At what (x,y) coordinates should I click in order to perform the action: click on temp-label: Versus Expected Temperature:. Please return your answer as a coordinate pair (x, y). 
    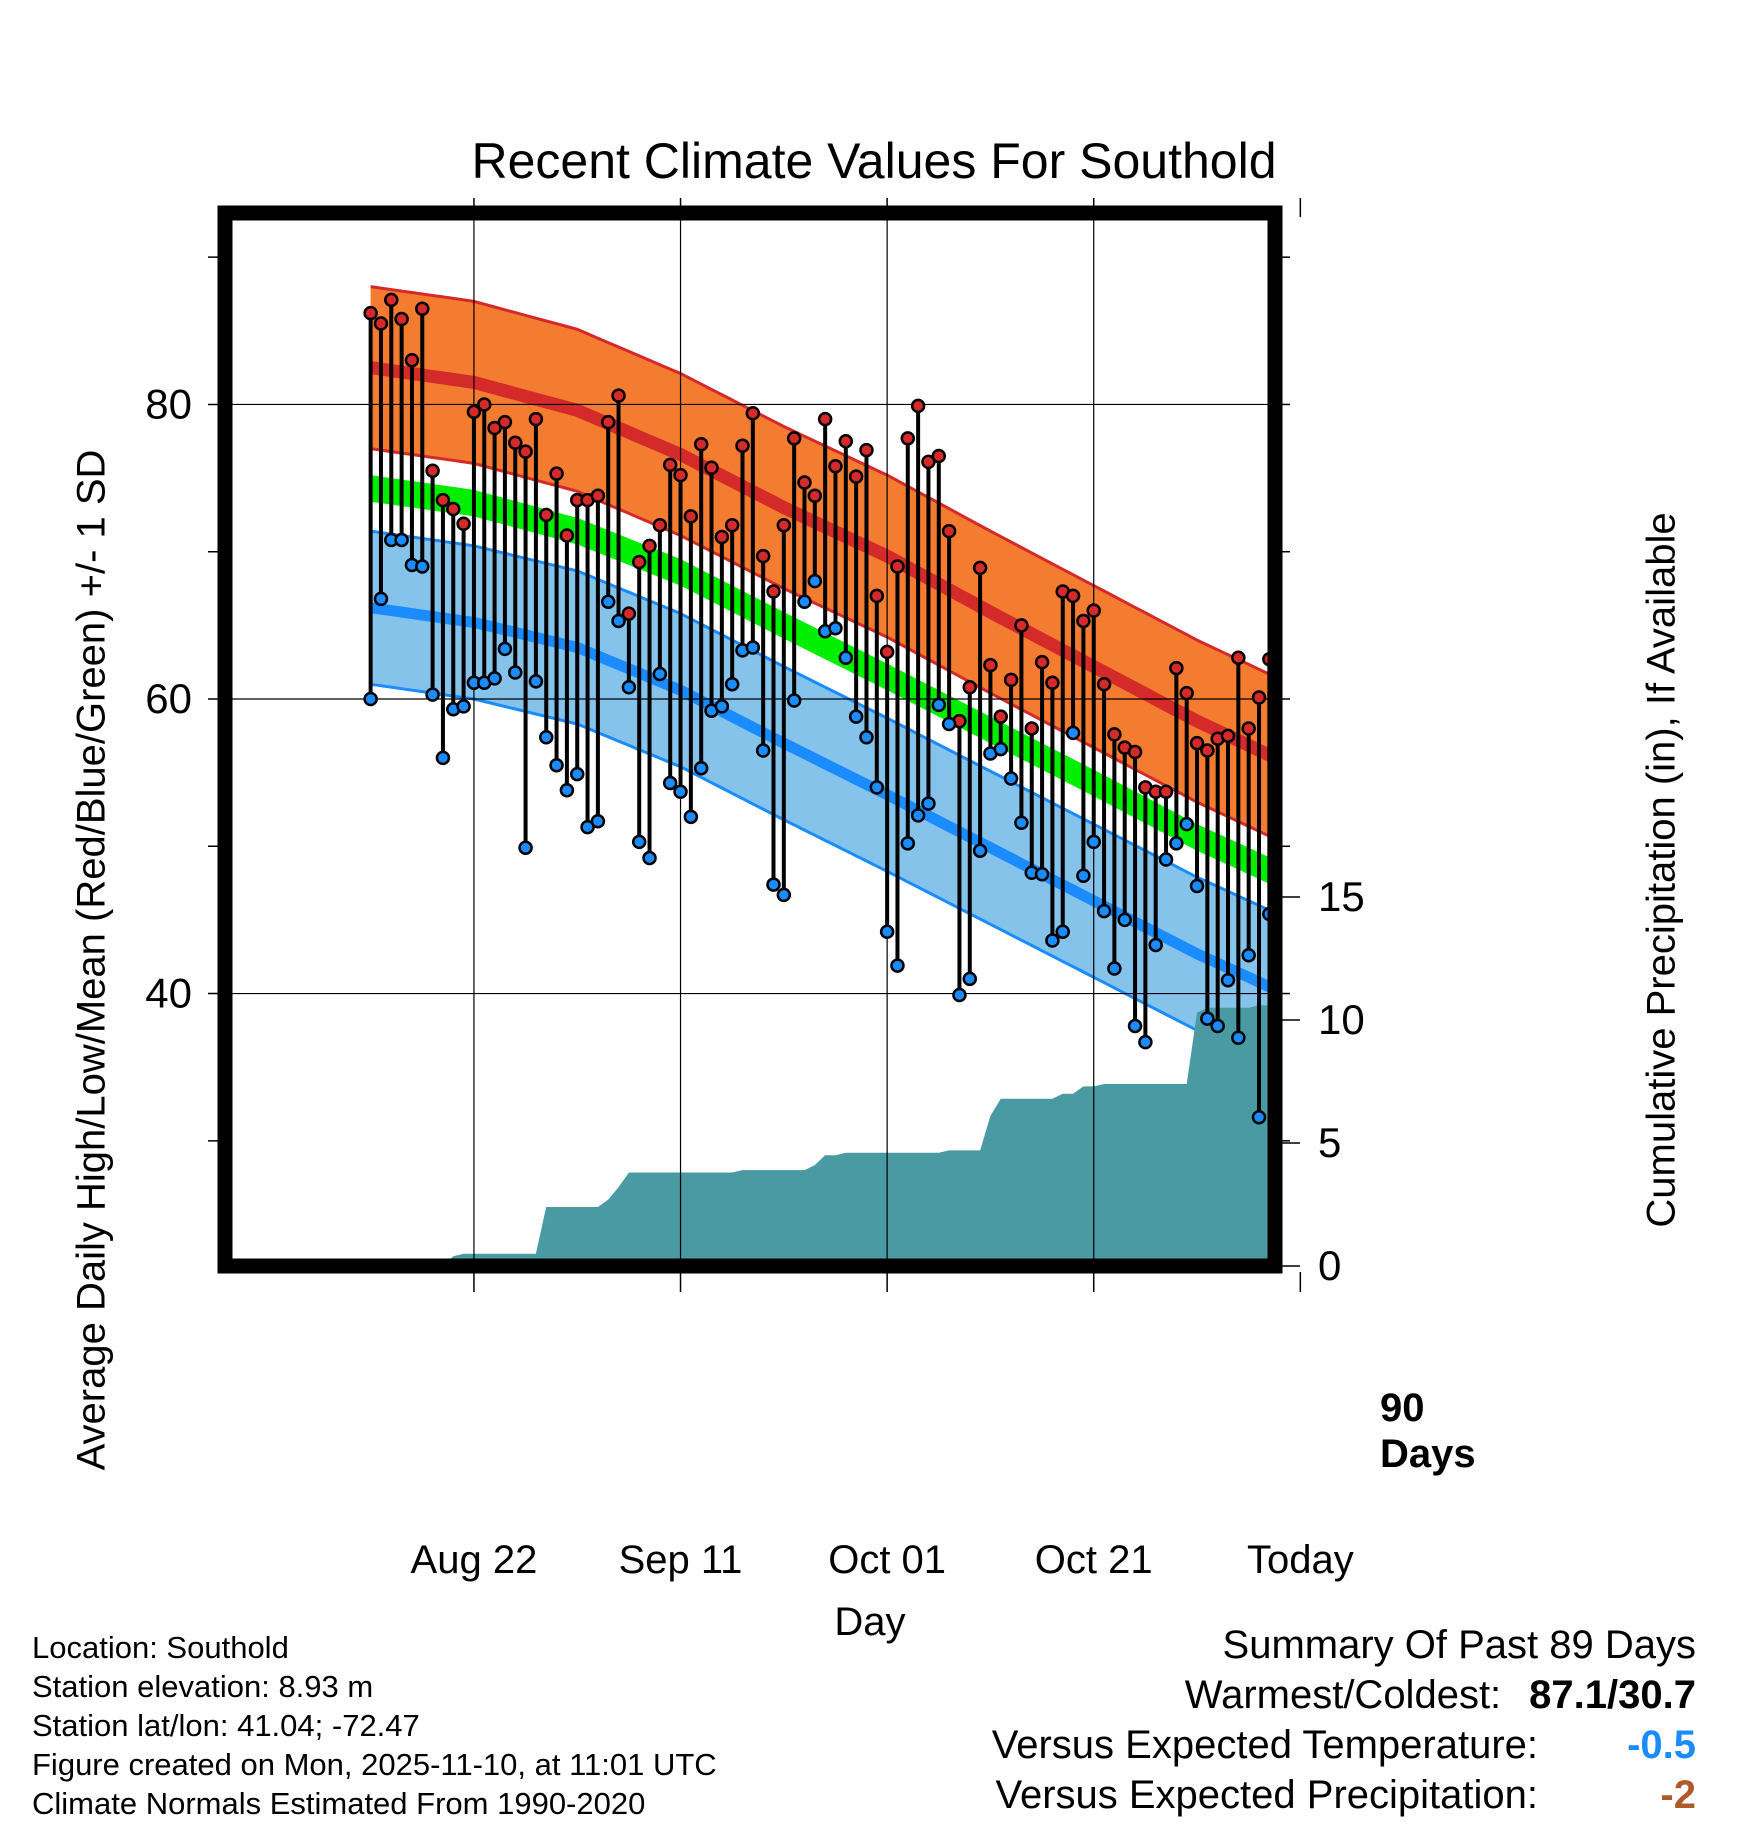
    Looking at the image, I should click on (1264, 1745).